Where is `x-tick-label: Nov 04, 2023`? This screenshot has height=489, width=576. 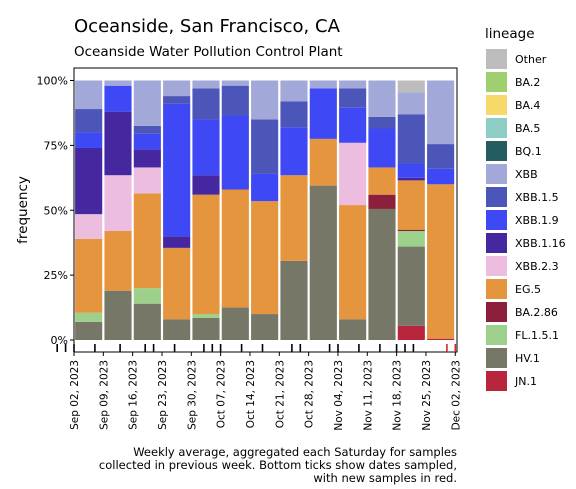
x-tick-label: Nov 04, 2023 is located at coordinates (339, 395).